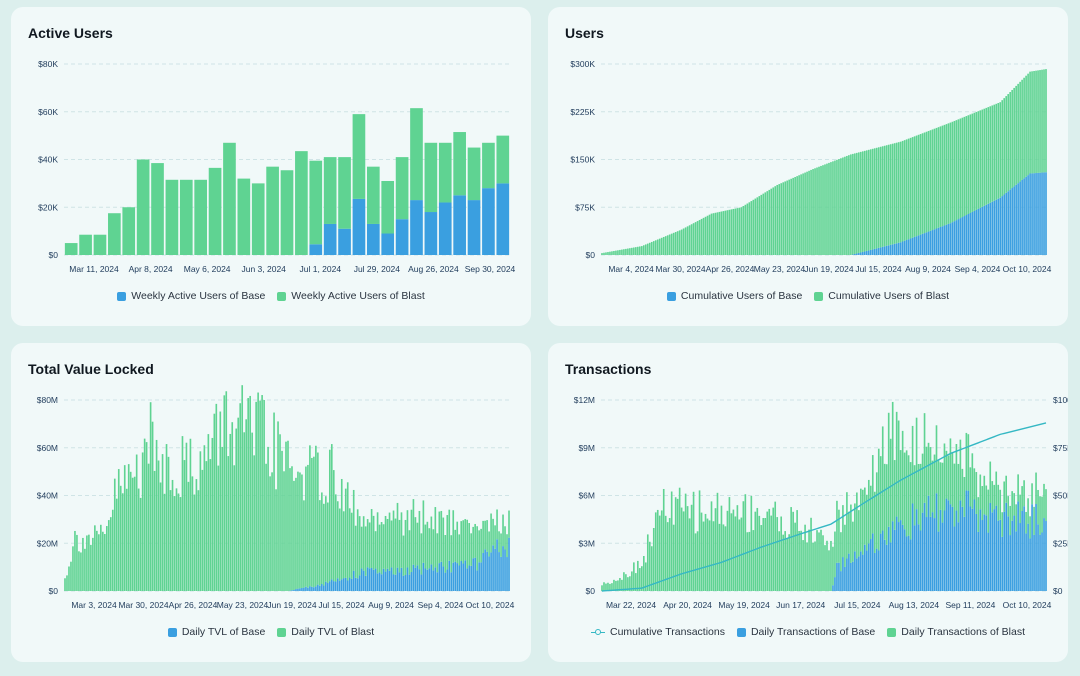 The height and width of the screenshot is (676, 1080). What do you see at coordinates (805, 632) in the screenshot?
I see `legend-item: Daily Transactions of Base` at bounding box center [805, 632].